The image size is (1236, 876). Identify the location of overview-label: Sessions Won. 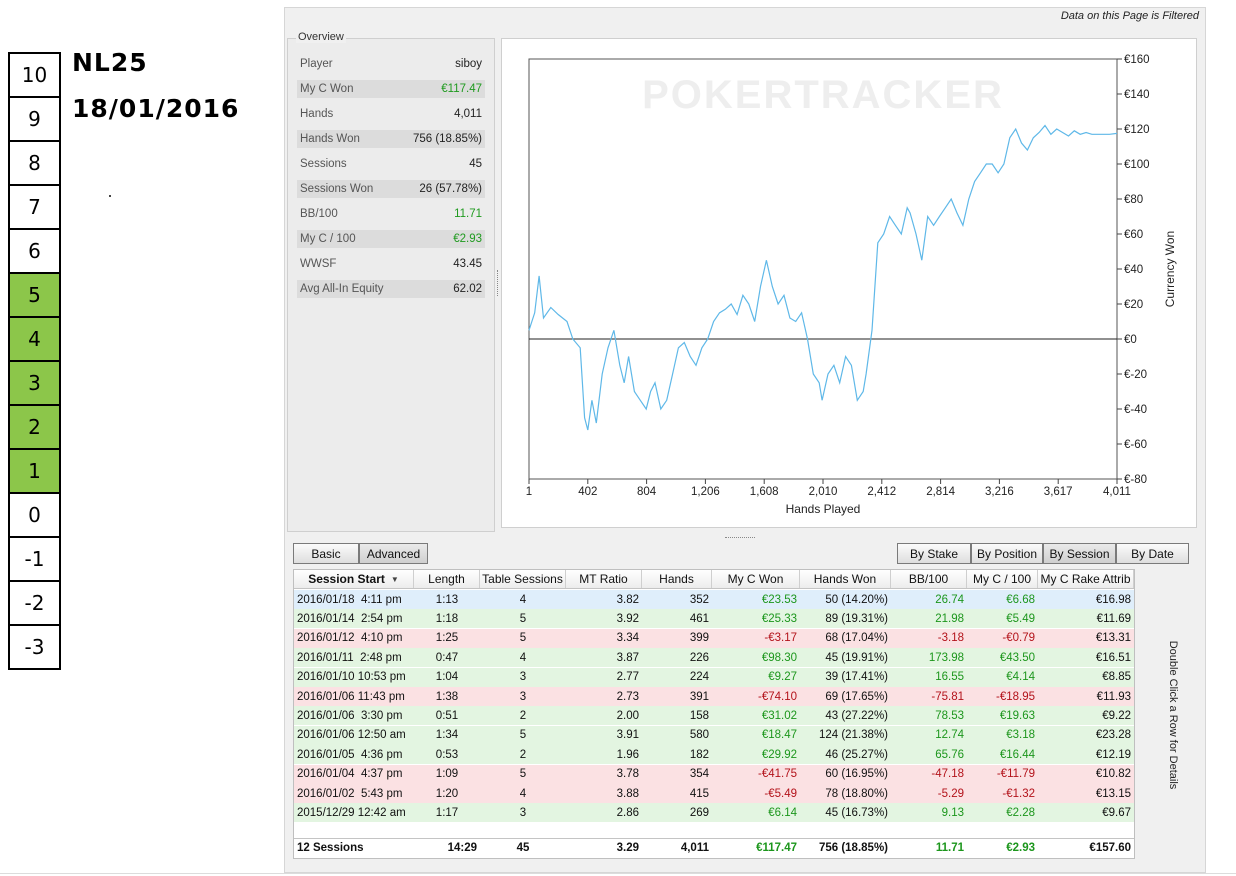
(337, 189).